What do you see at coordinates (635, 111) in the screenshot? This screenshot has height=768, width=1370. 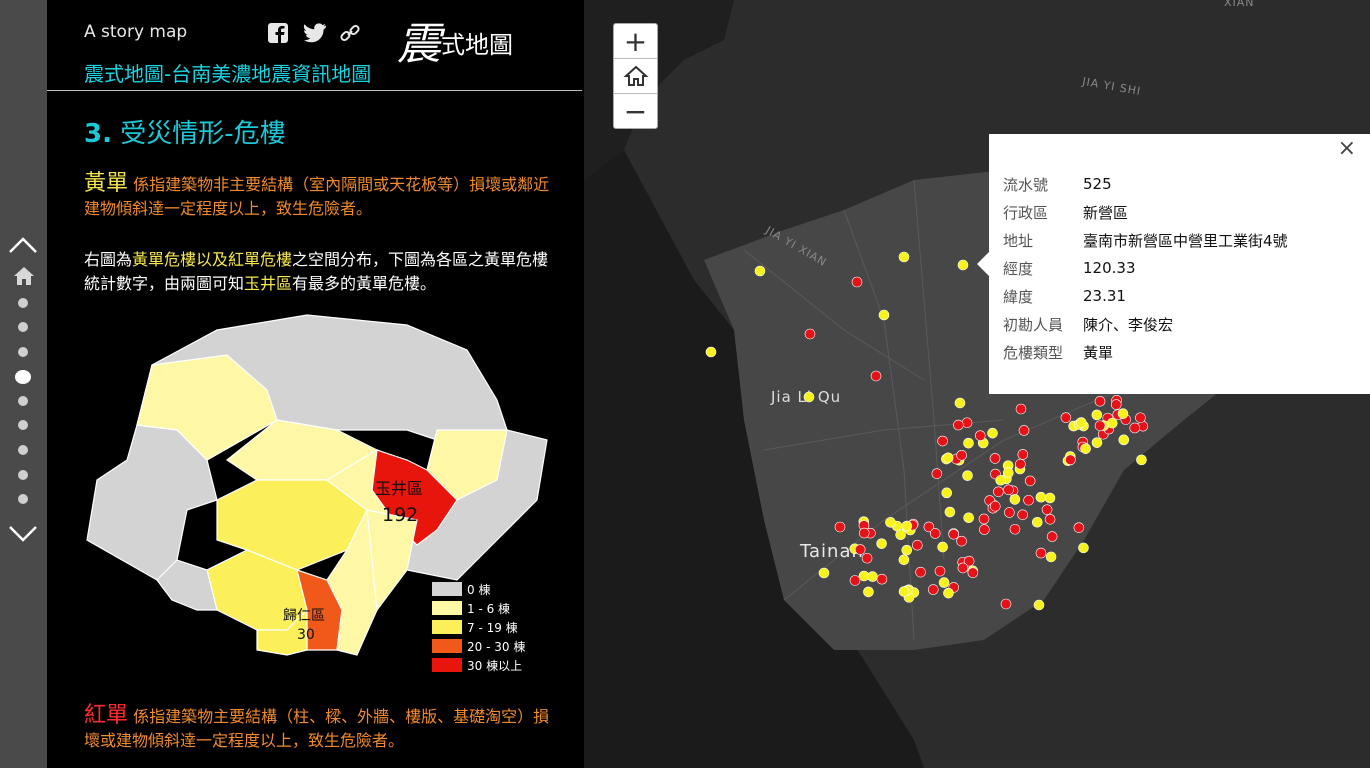 I see `zoom-out-button: −` at bounding box center [635, 111].